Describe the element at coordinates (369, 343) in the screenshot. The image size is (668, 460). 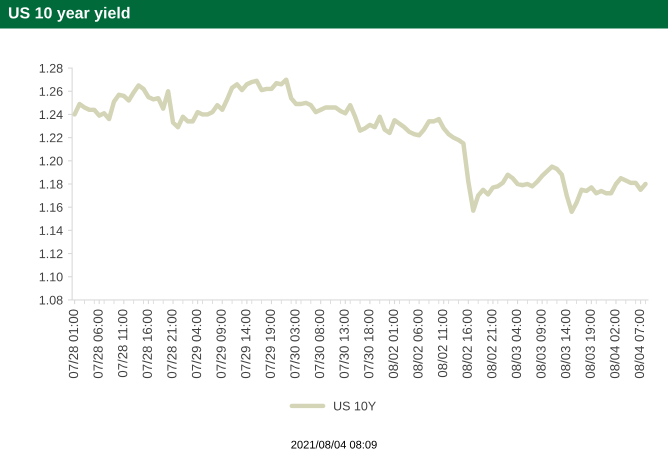
I see `x-tick-label: 07/30 18:00` at that location.